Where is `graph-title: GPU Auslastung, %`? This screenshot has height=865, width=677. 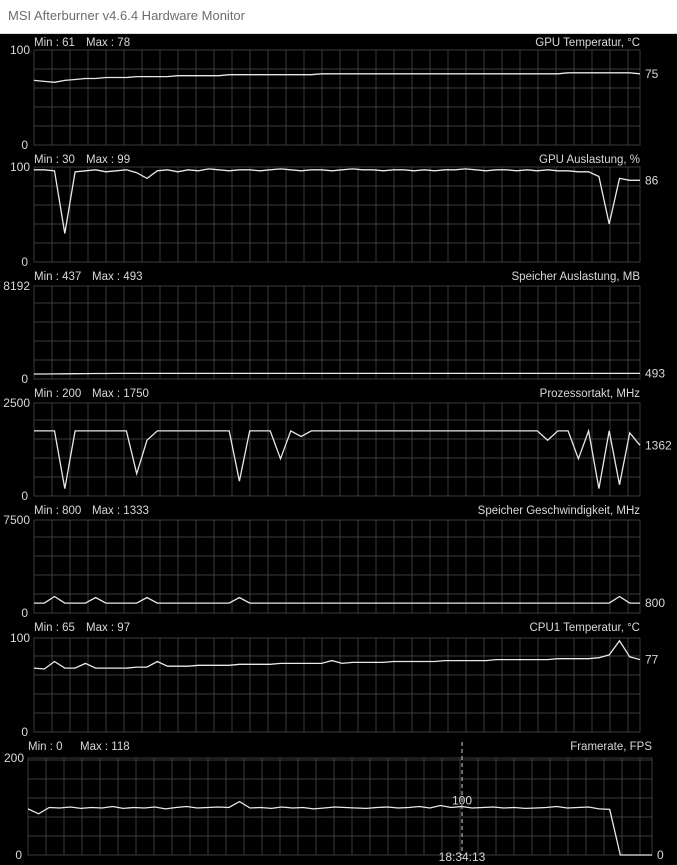
graph-title: GPU Auslastung, % is located at coordinates (589, 160).